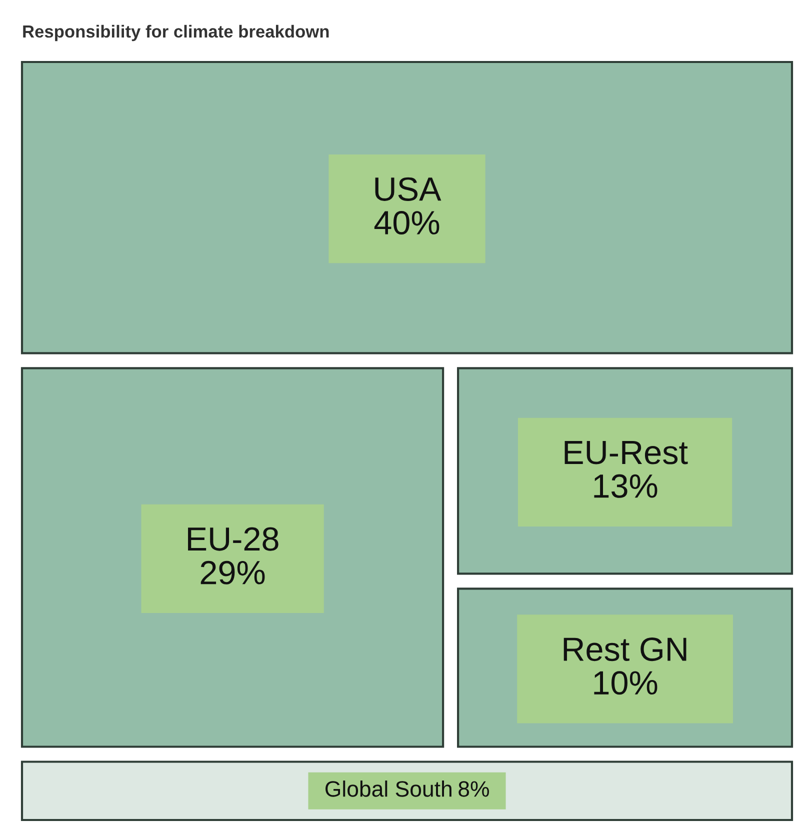 The image size is (803, 837). I want to click on category-label: Rest GN, so click(625, 649).